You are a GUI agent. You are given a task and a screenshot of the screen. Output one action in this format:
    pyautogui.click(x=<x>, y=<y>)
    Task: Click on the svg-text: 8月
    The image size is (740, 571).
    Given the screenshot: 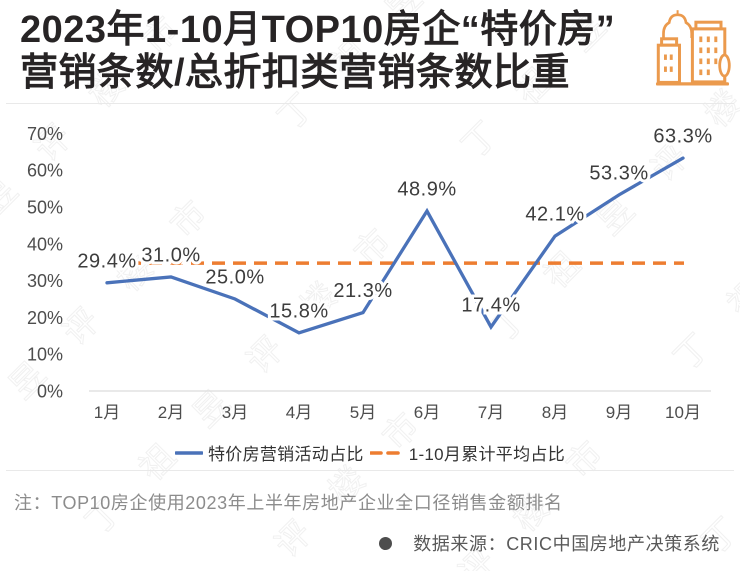 What is the action you would take?
    pyautogui.click(x=555, y=412)
    